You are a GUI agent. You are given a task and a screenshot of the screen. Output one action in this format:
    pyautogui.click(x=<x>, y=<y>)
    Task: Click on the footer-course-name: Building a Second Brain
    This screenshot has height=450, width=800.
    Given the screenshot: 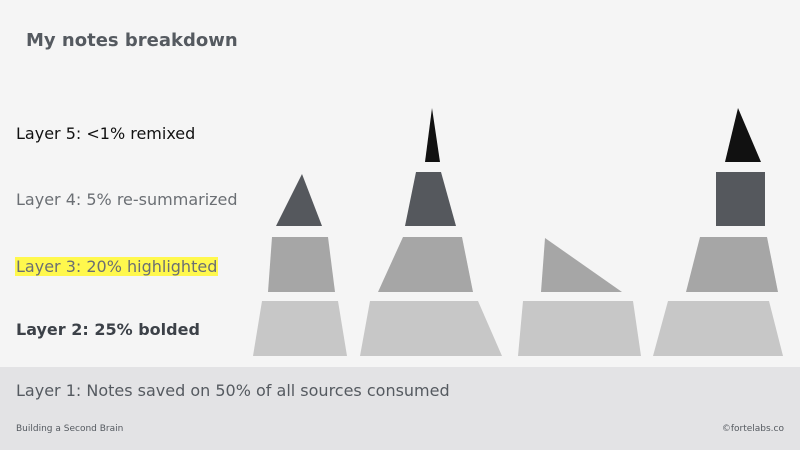 What is the action you would take?
    pyautogui.click(x=70, y=429)
    